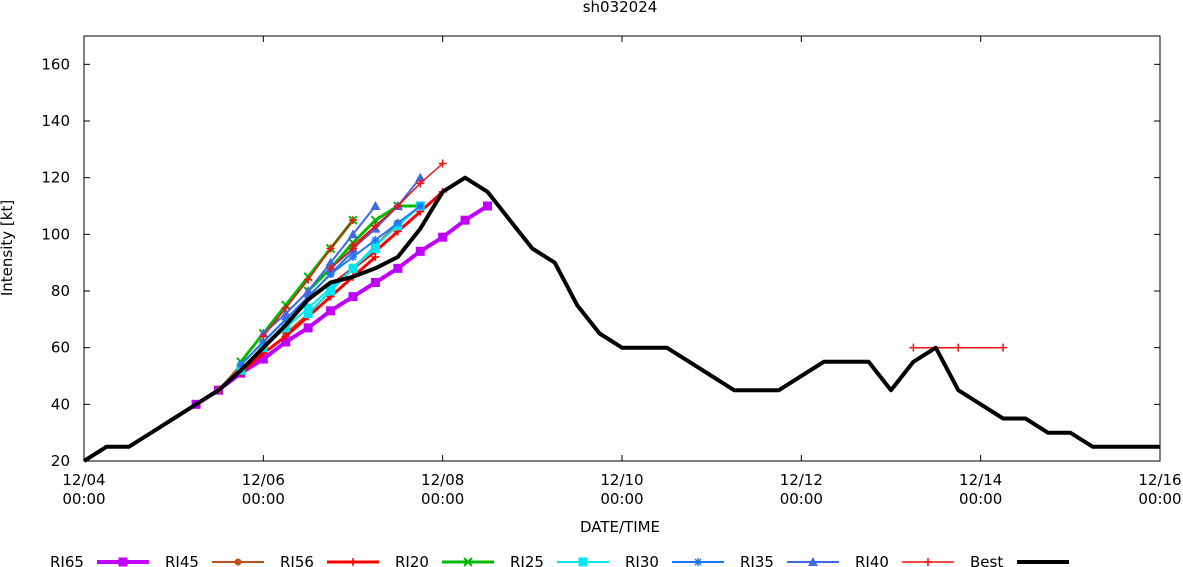 The height and width of the screenshot is (567, 1183). What do you see at coordinates (55, 234) in the screenshot?
I see `y-tick-label: 100` at bounding box center [55, 234].